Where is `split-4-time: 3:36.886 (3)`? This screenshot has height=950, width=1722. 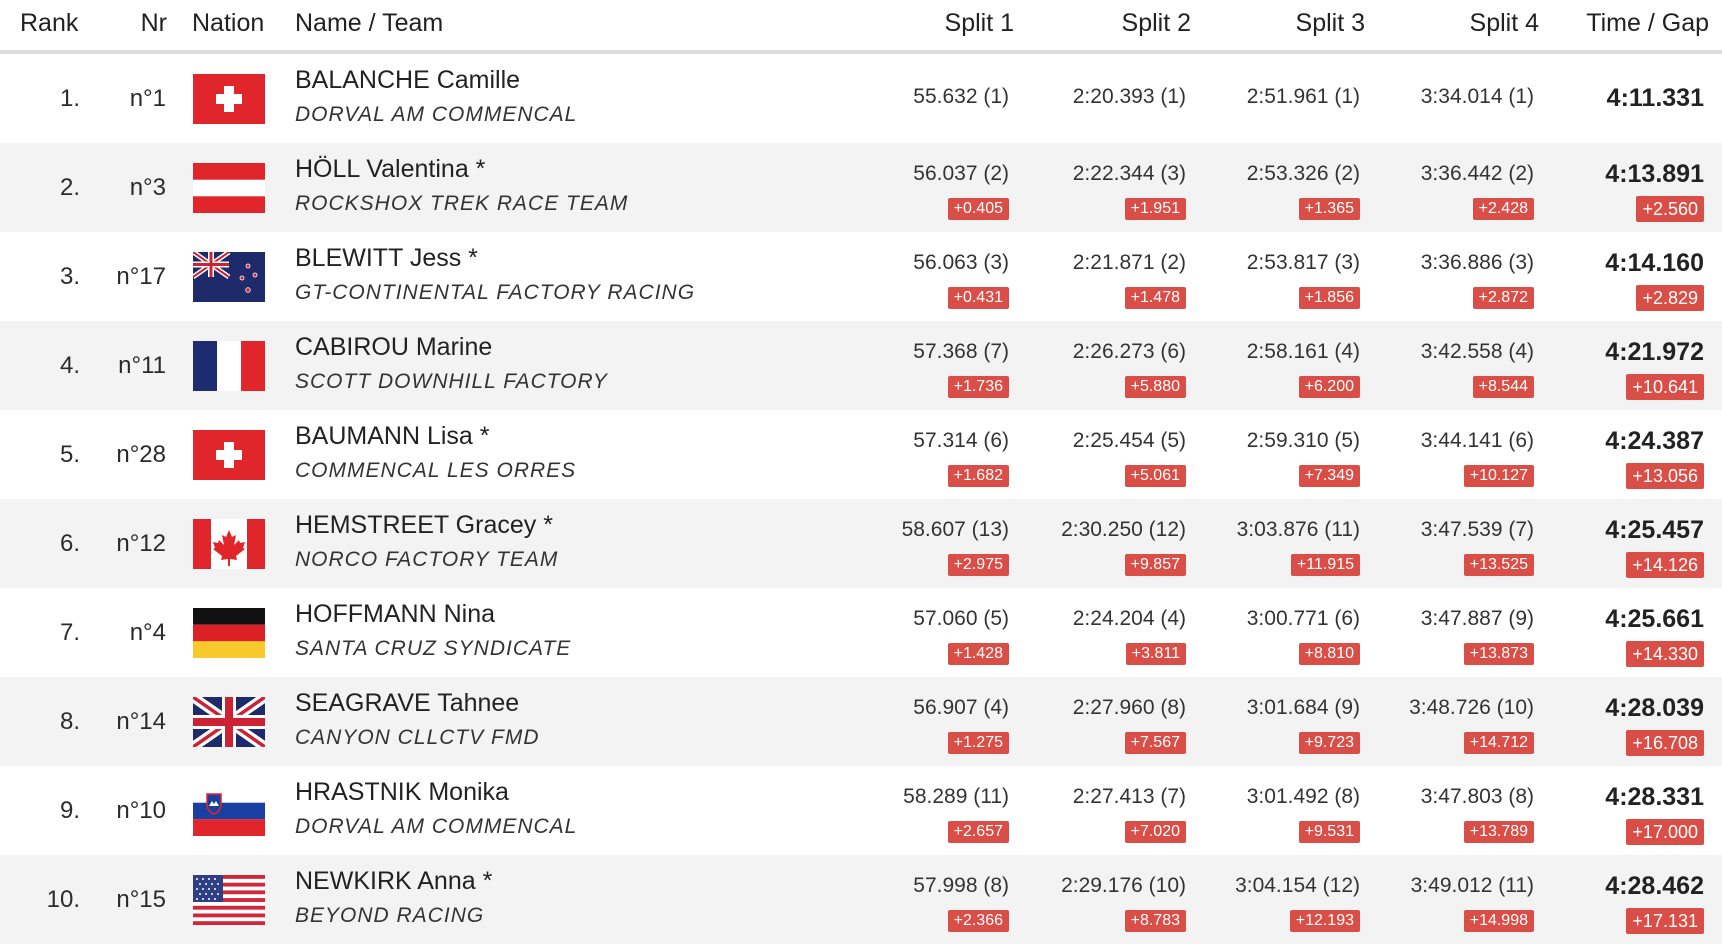
split-4-time: 3:36.886 (3) is located at coordinates (1477, 262).